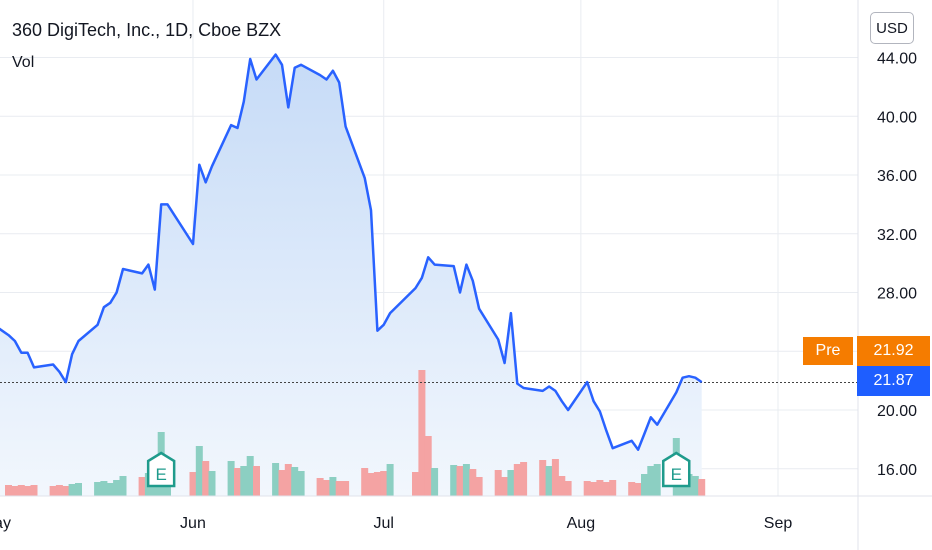 The width and height of the screenshot is (932, 550). Describe the element at coordinates (778, 523) in the screenshot. I see `x-tick-label: Sep` at that location.